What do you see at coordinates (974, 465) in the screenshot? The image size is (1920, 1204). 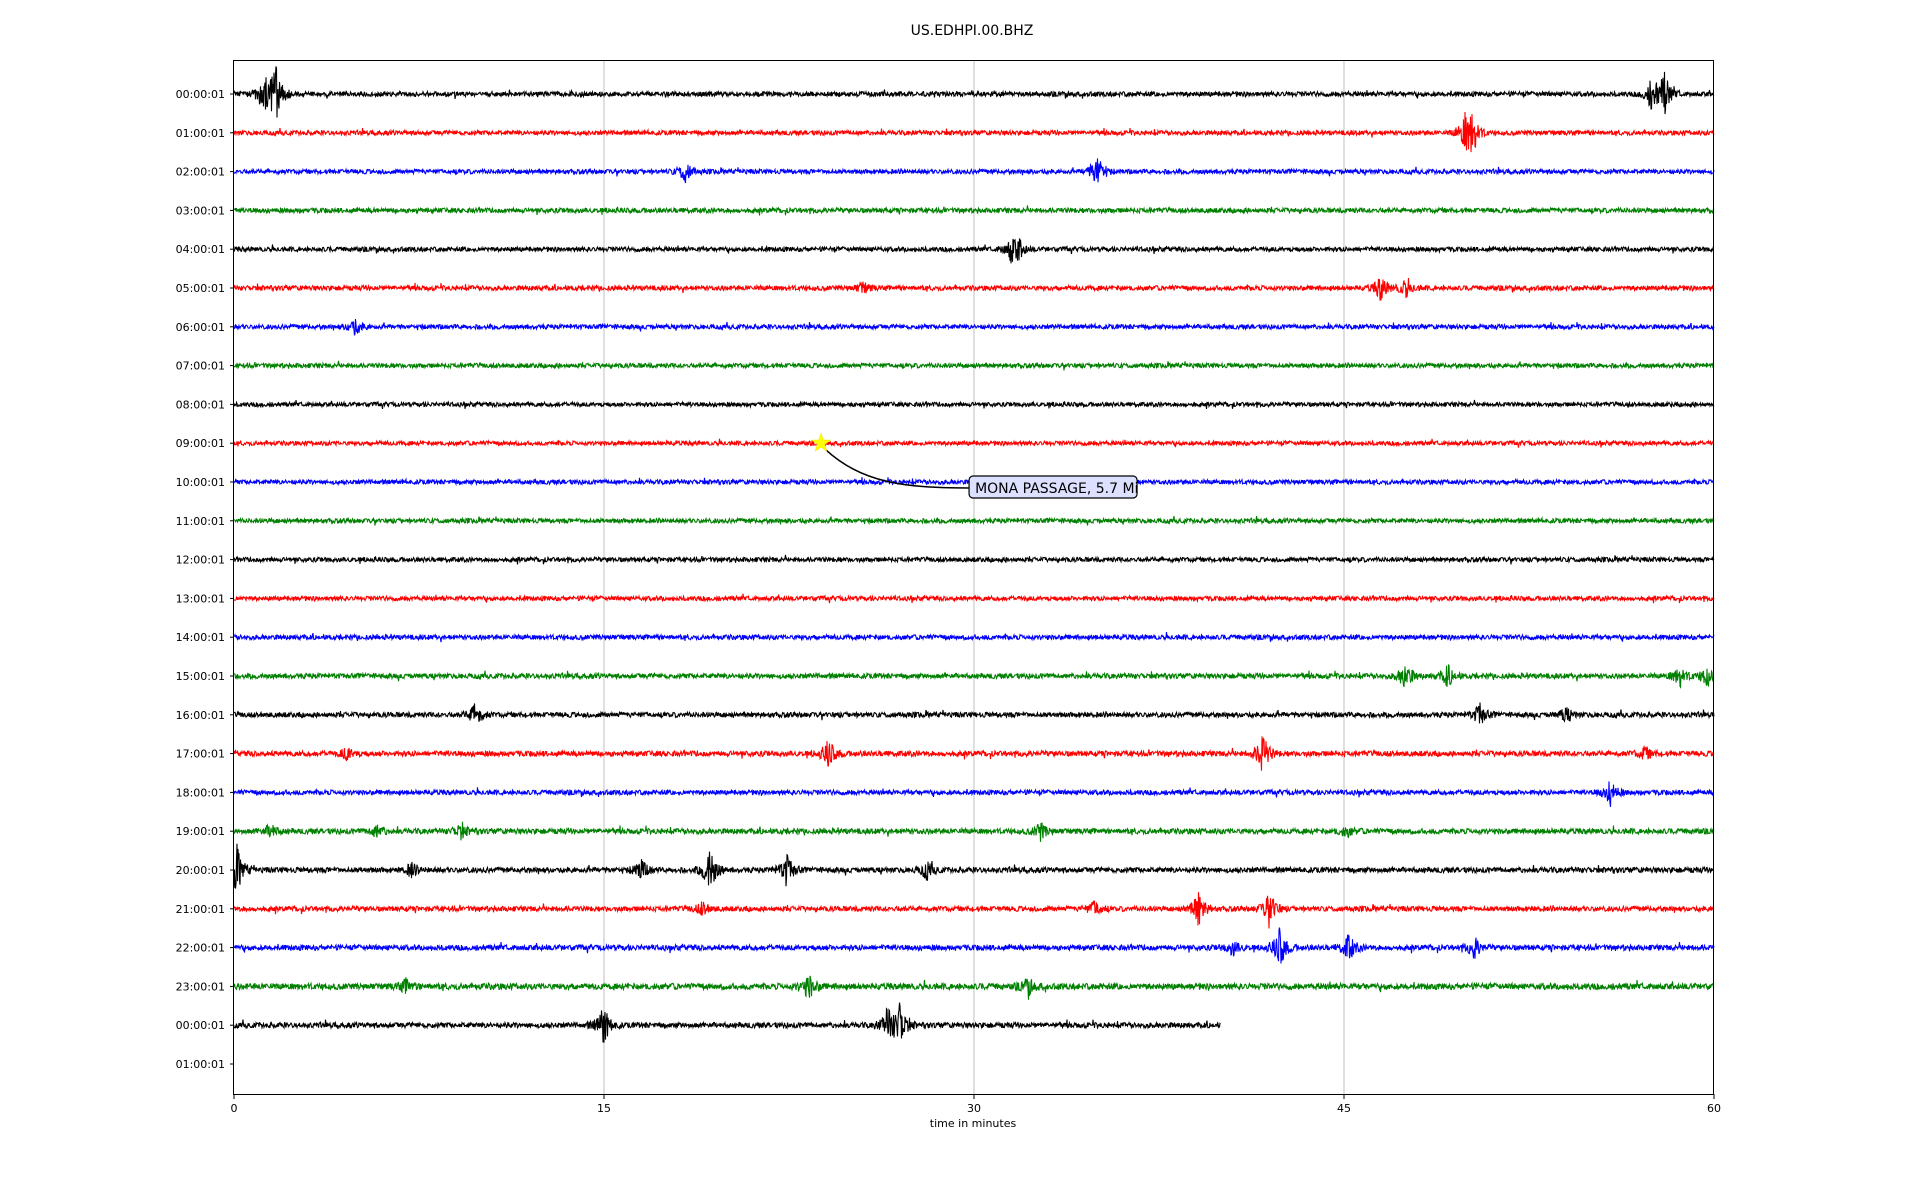 I see `event-annotation-layer: MONA PASSAGE, 5.7 Mi` at bounding box center [974, 465].